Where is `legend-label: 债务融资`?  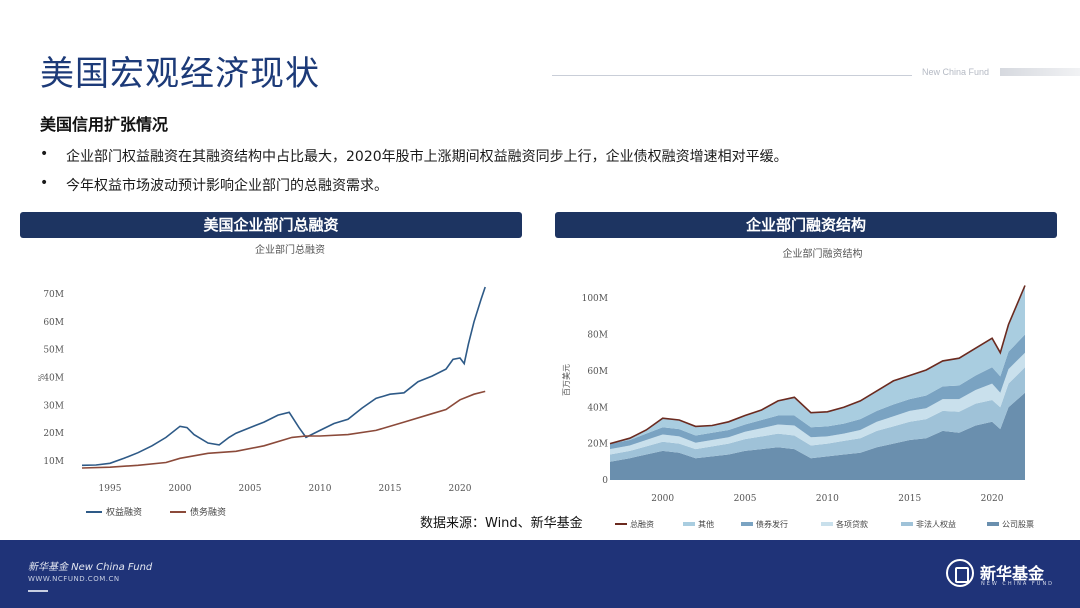
legend-label: 债务融资 is located at coordinates (208, 512).